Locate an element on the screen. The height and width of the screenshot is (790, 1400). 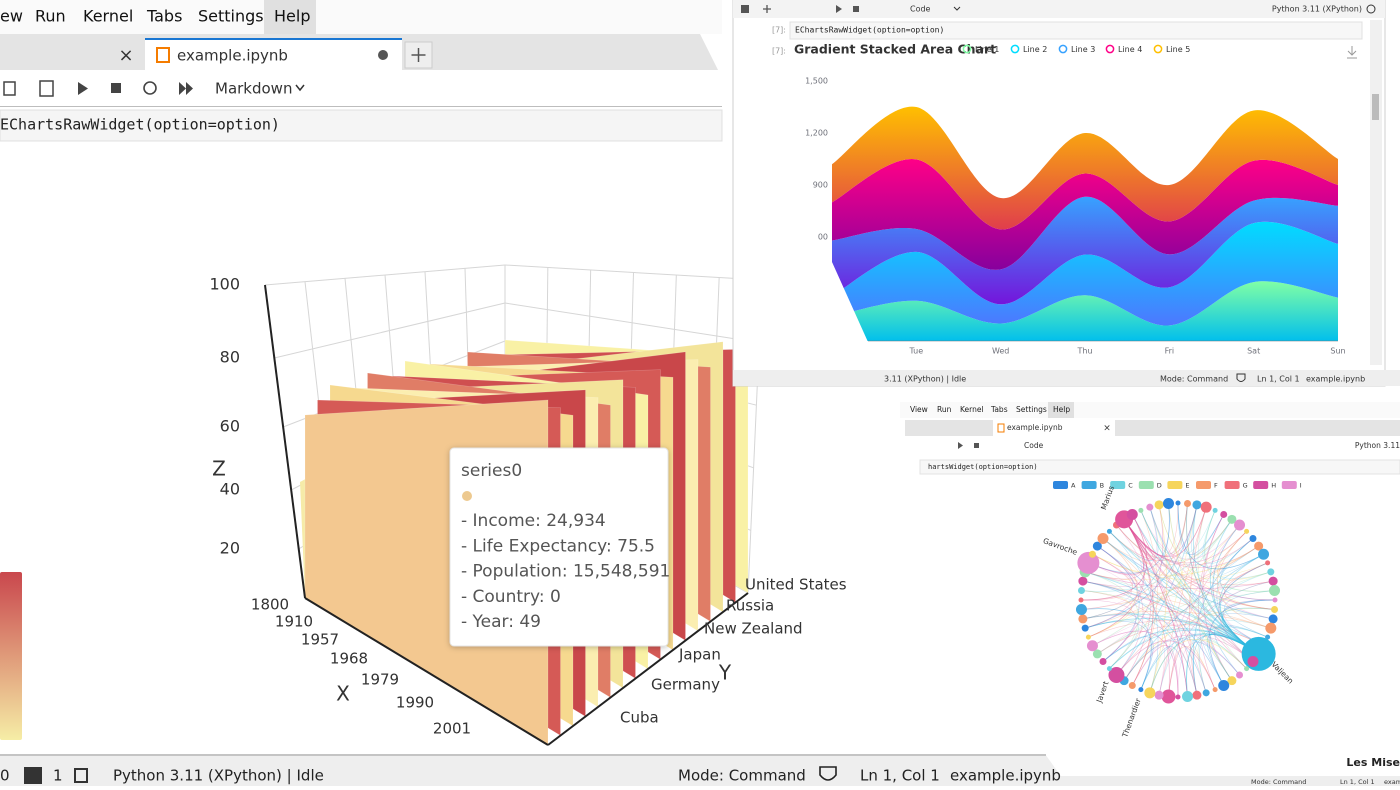
close-icon: × is located at coordinates (125, 55).